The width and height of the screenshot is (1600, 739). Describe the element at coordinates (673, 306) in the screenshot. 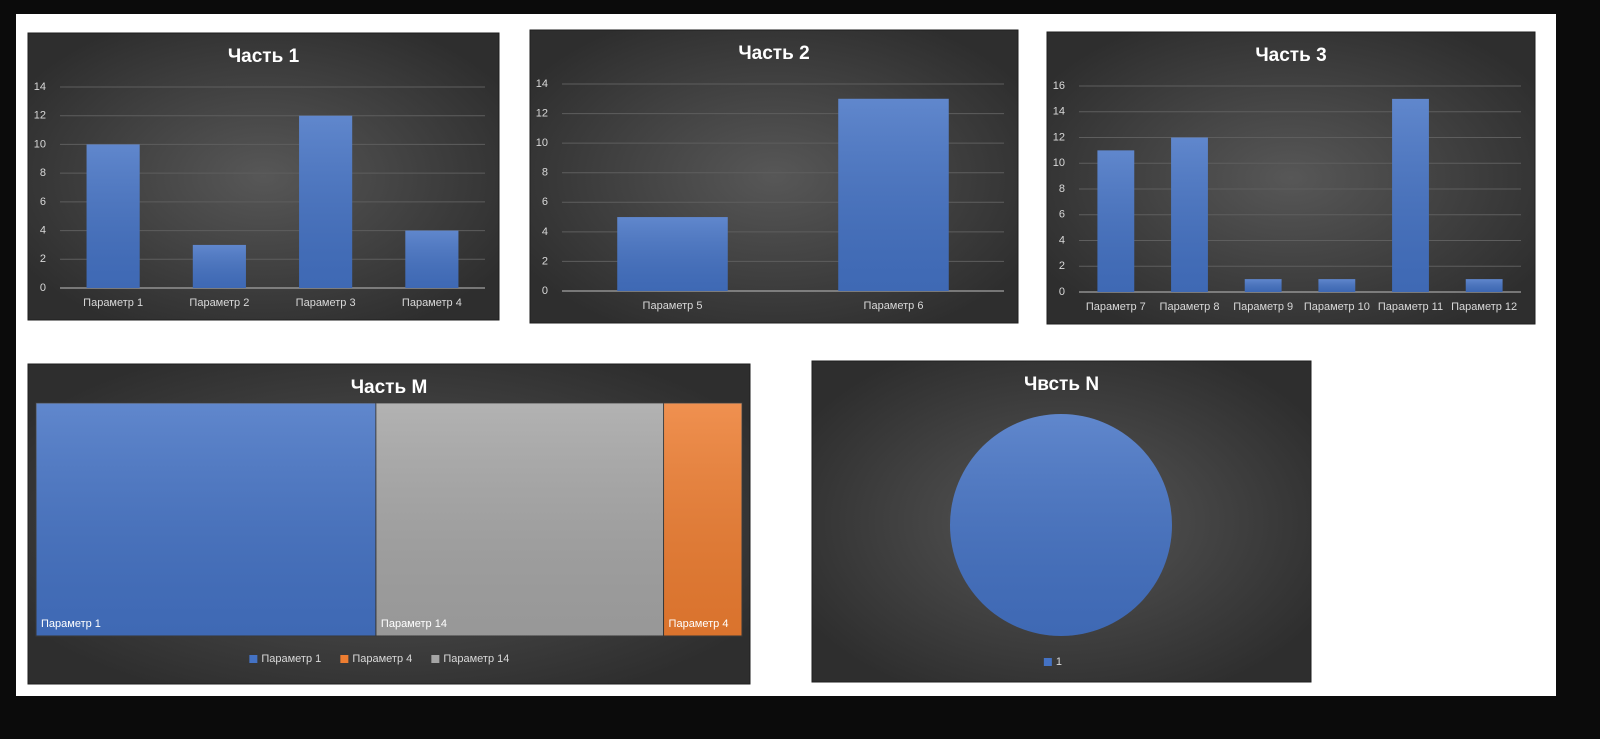

I see `x-tick-label: Параметр 5` at that location.